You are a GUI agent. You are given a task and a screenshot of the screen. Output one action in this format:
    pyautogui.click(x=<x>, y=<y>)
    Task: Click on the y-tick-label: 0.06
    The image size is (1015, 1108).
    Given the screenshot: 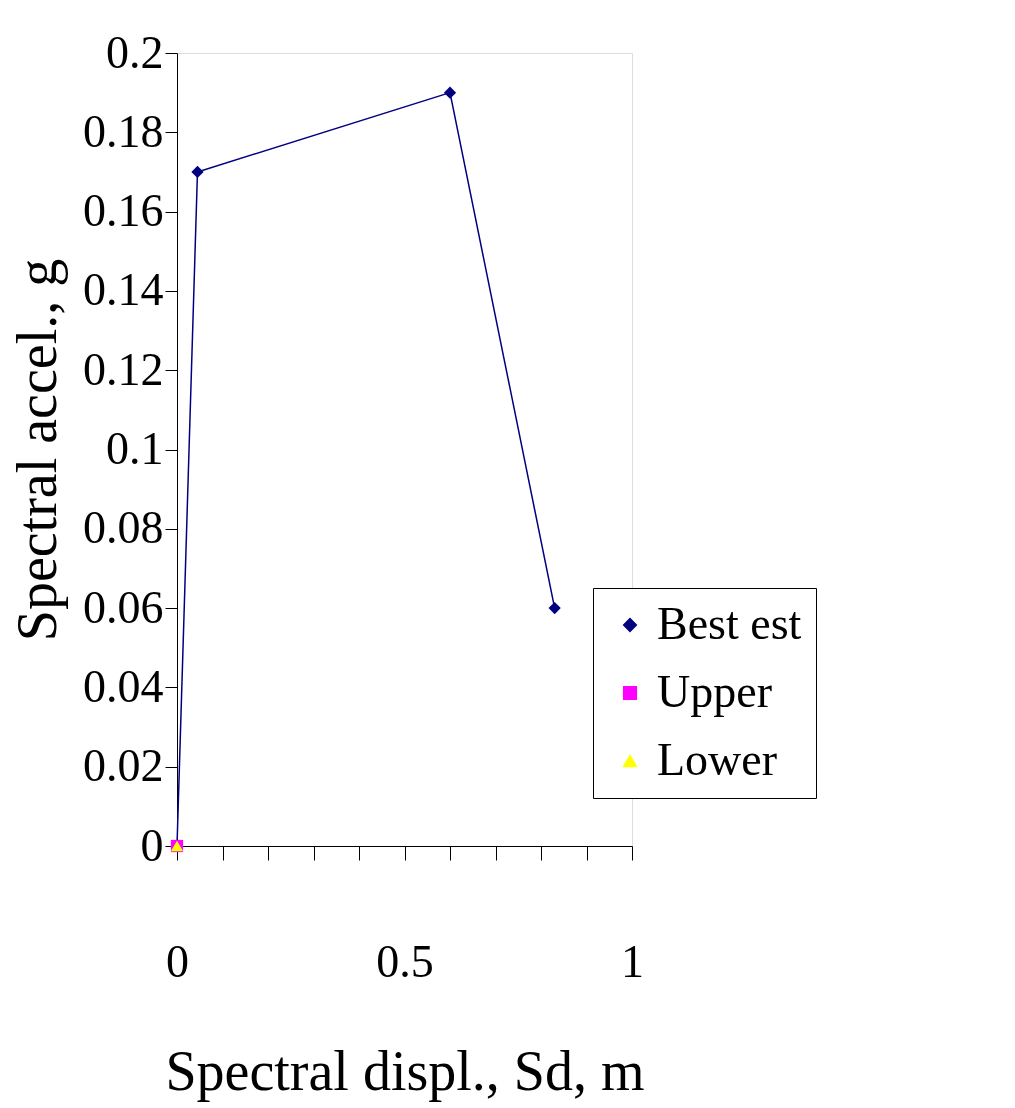 What is the action you would take?
    pyautogui.click(x=123, y=607)
    